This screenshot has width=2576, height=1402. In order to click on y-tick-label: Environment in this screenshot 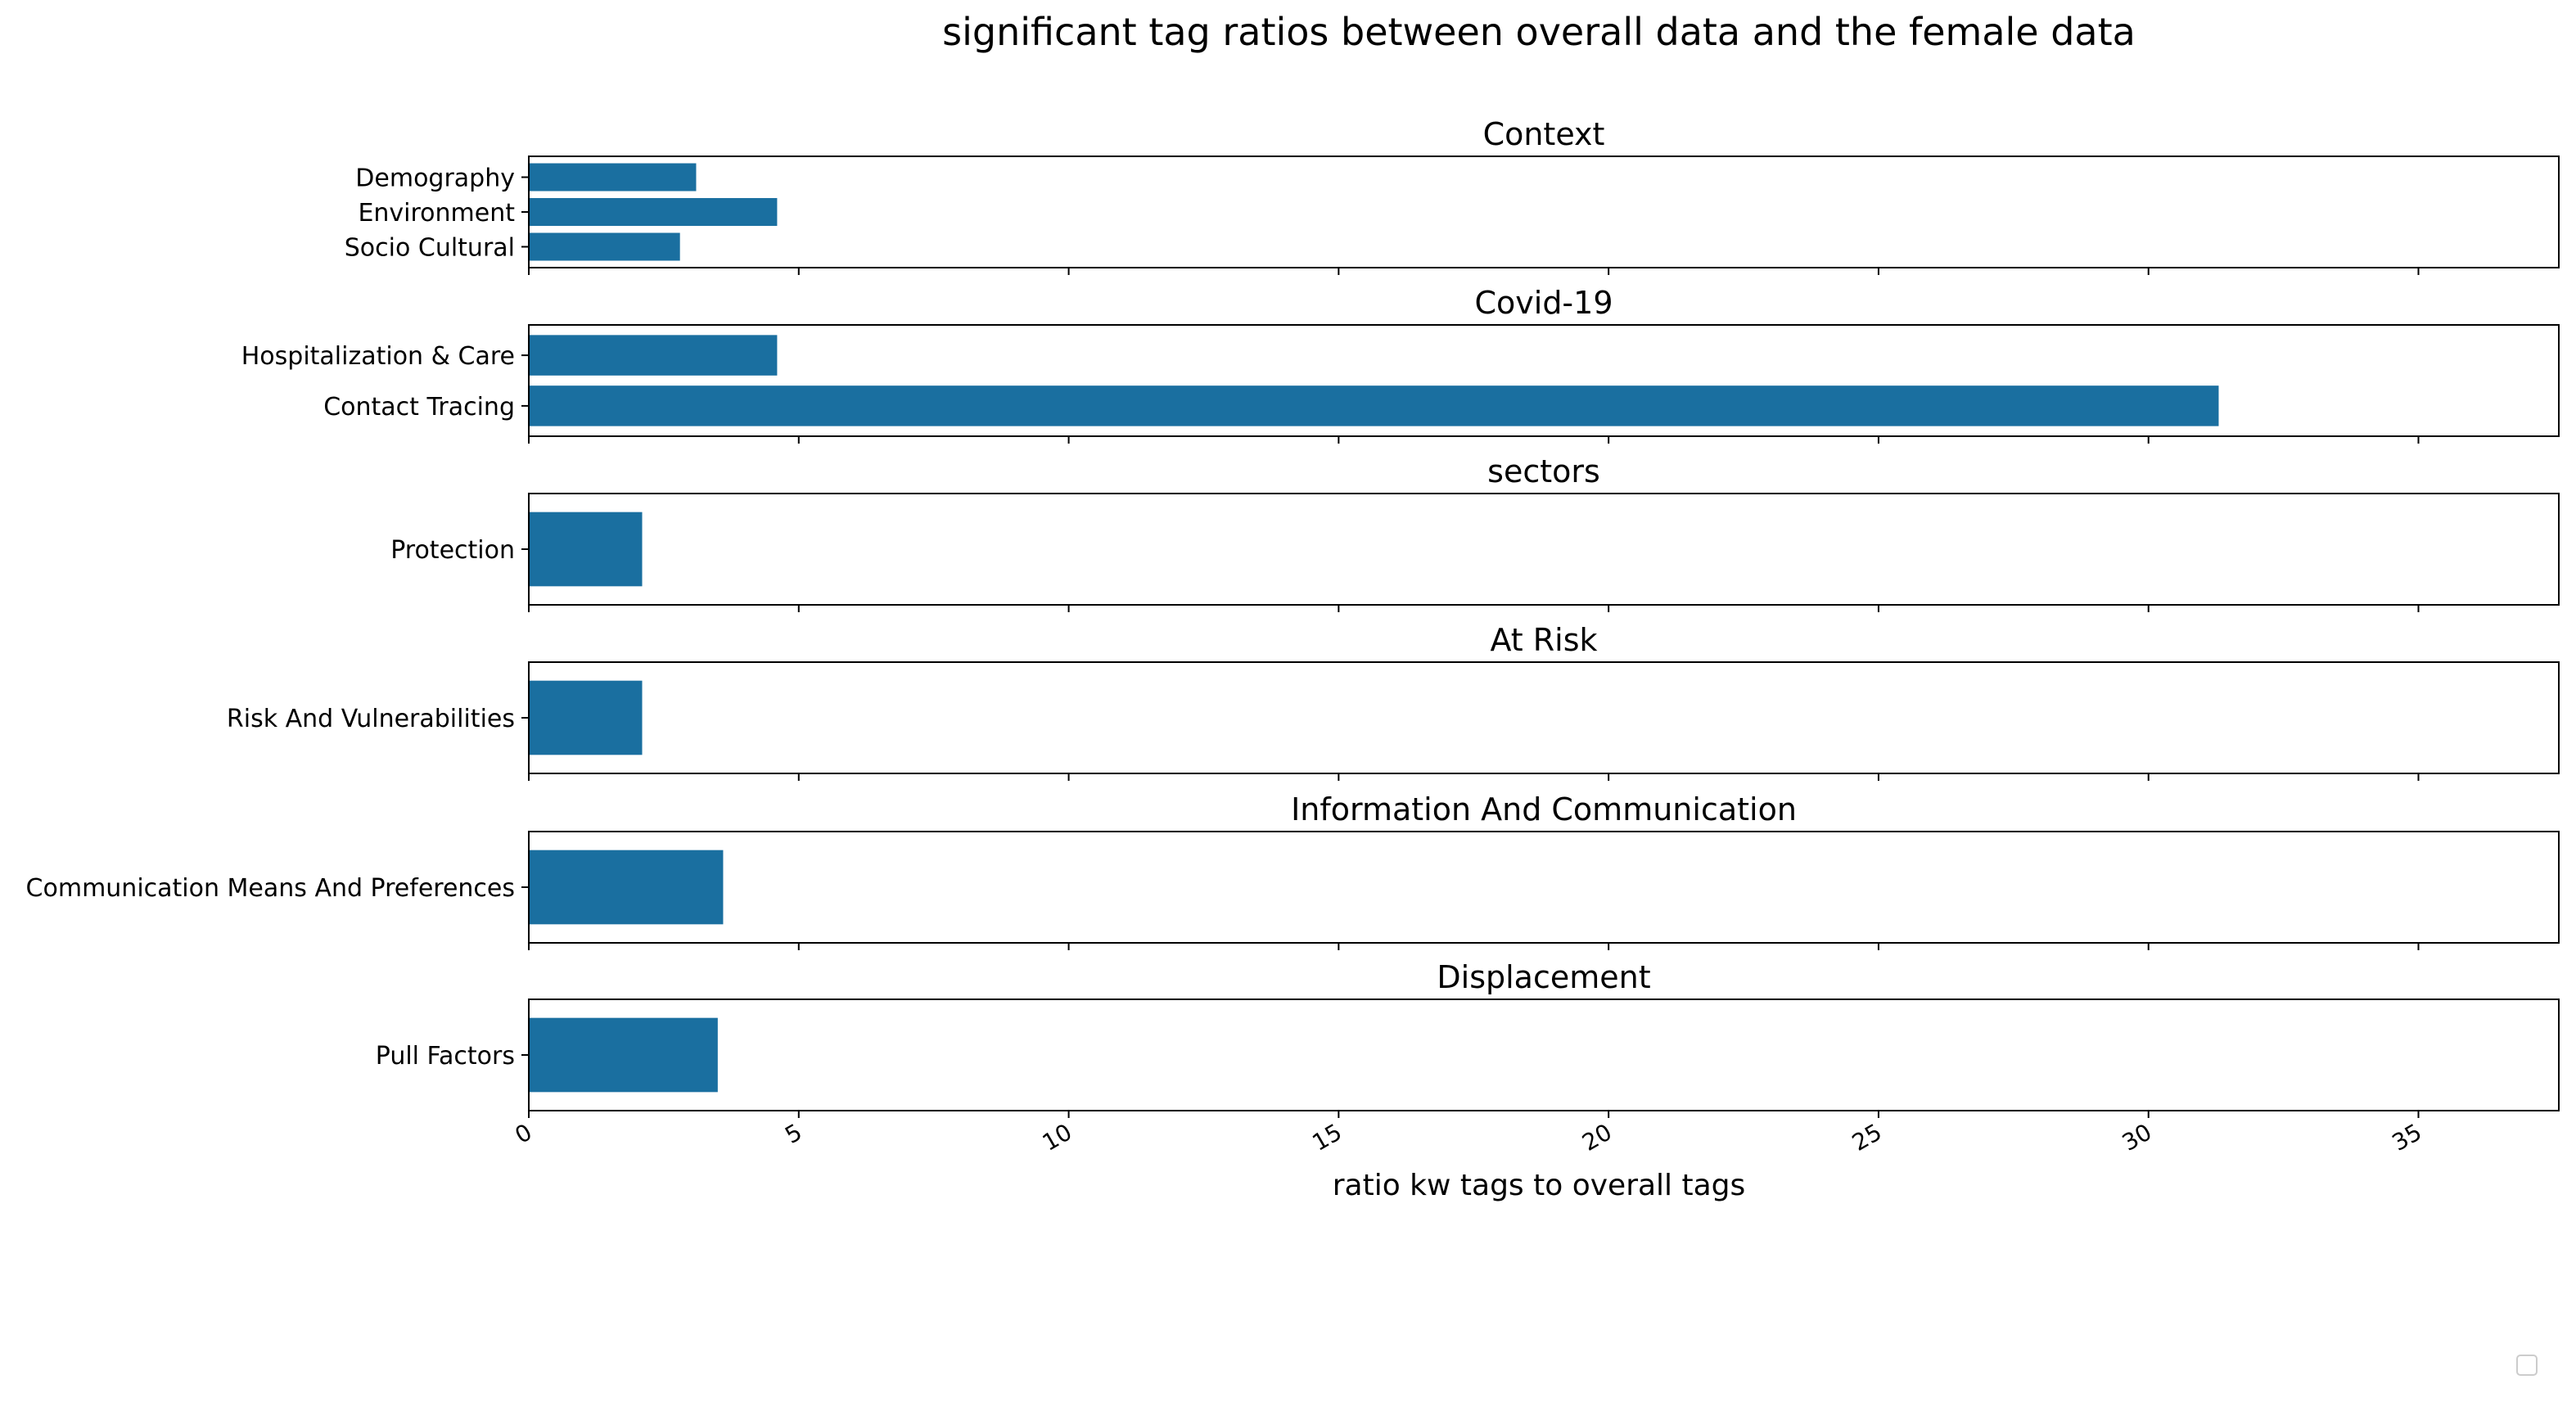, I will do `click(436, 214)`.